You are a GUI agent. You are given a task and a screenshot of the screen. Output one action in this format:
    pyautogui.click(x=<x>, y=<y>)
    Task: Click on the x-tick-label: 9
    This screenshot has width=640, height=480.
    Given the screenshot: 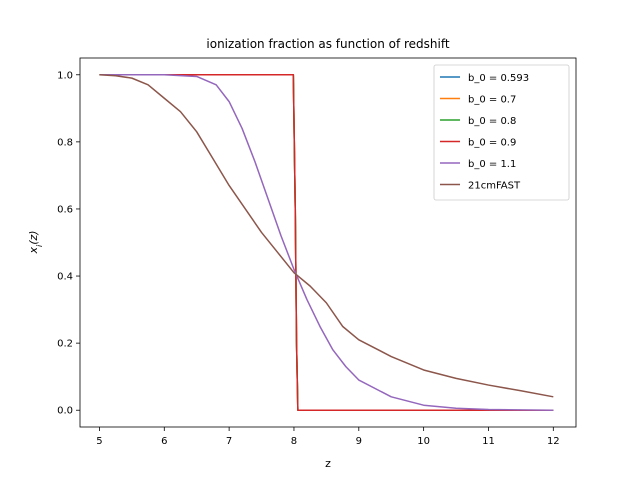 What is the action you would take?
    pyautogui.click(x=359, y=441)
    